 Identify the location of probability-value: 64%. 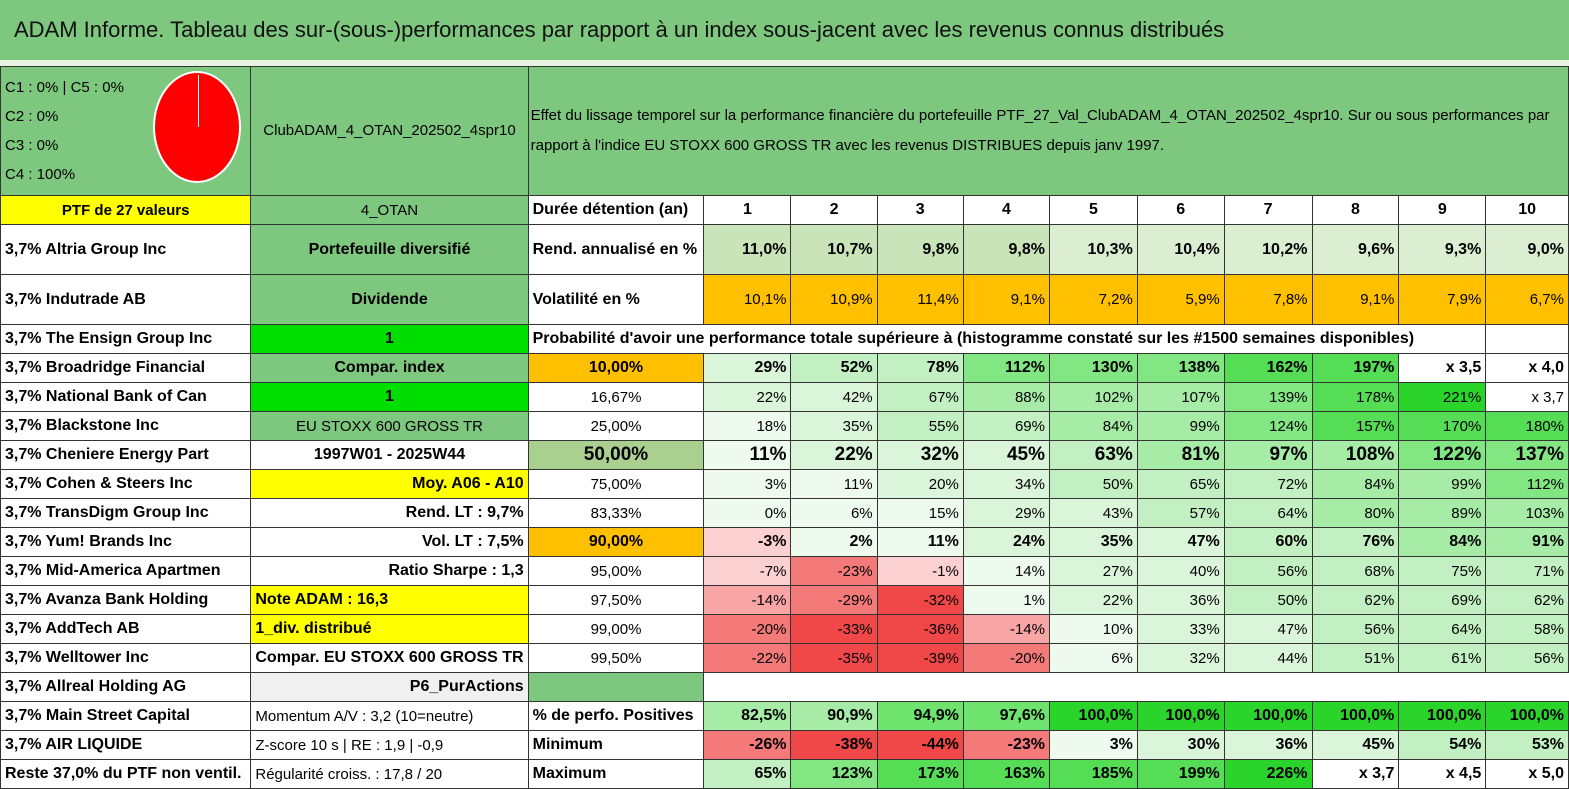
(1442, 629).